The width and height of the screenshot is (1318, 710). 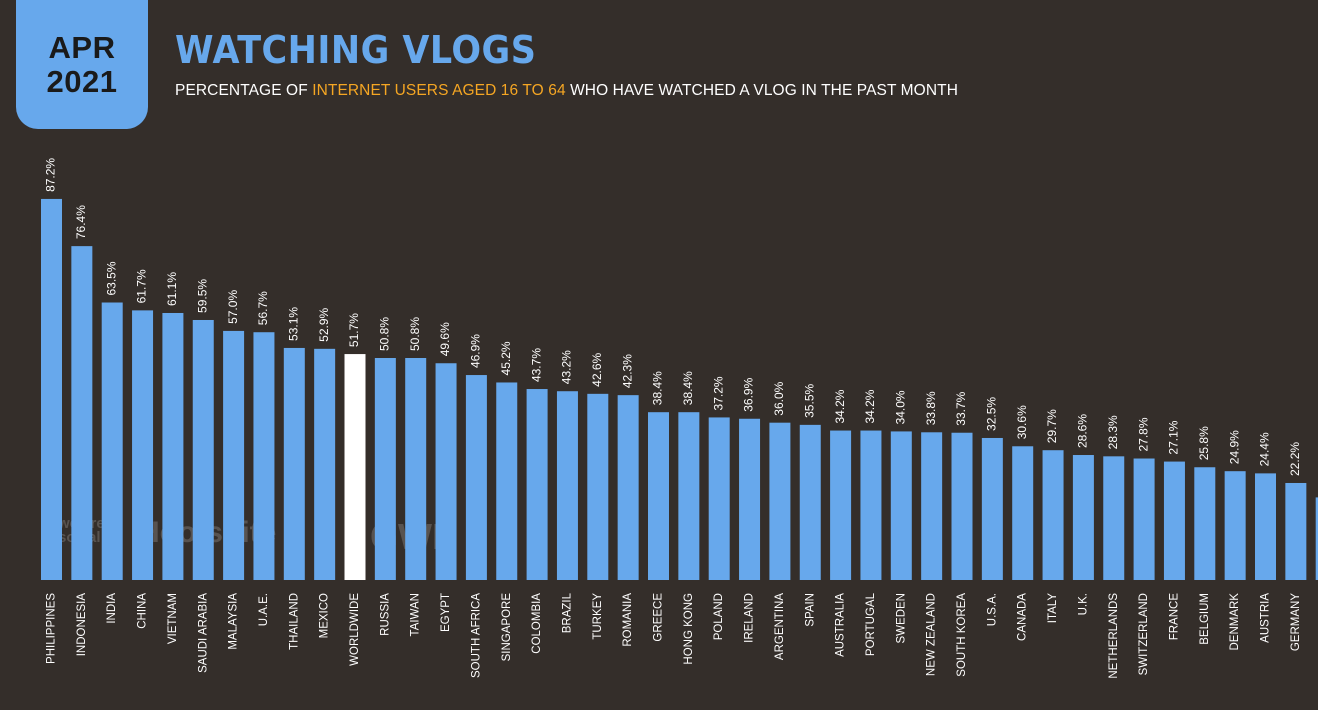 What do you see at coordinates (203, 449) in the screenshot?
I see `bar-saudi-arabia` at bounding box center [203, 449].